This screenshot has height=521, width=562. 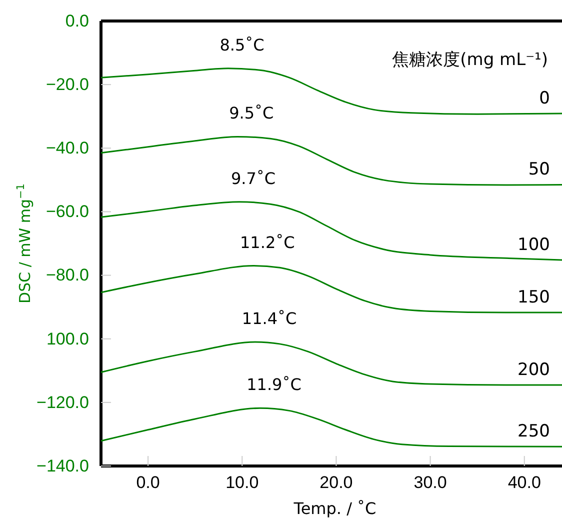 What do you see at coordinates (62, 466) in the screenshot?
I see `y-tick-label: −140.0` at bounding box center [62, 466].